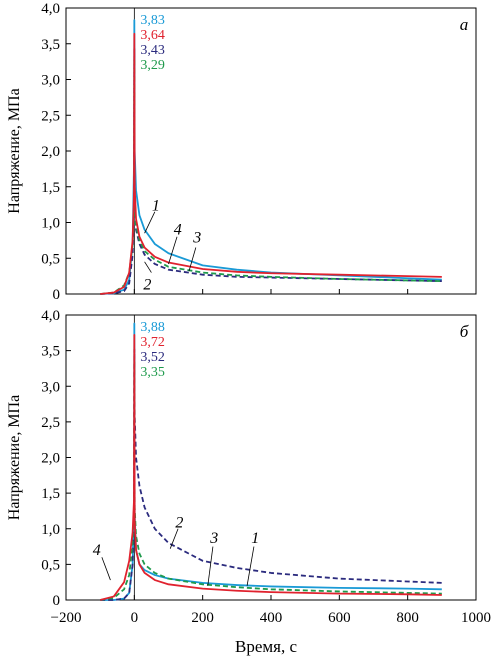 This screenshot has width=496, height=660. Describe the element at coordinates (152, 357) in the screenshot. I see `peak-value-label: 3,52` at that location.